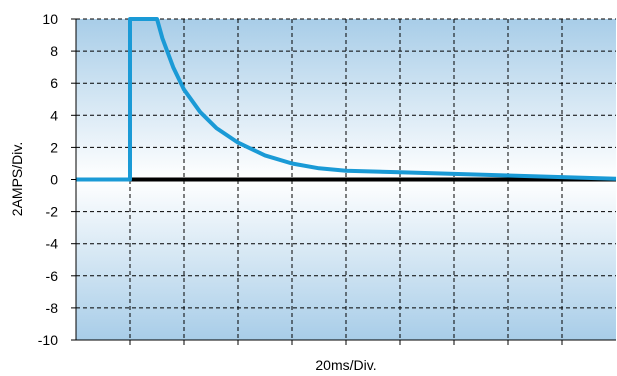 This screenshot has height=376, width=617. I want to click on y-axis-title: 2AMPS/Div., so click(17, 179).